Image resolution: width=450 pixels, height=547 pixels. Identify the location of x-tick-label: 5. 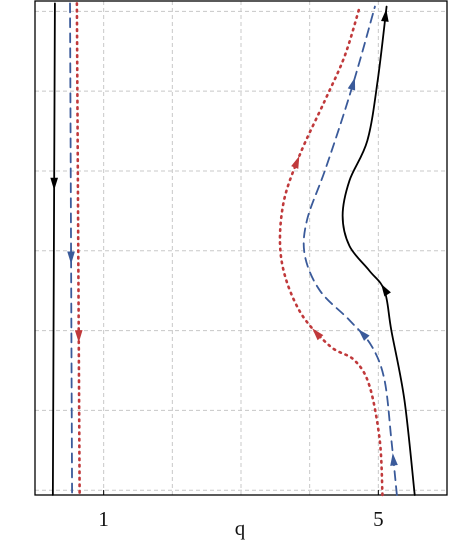
(378, 519).